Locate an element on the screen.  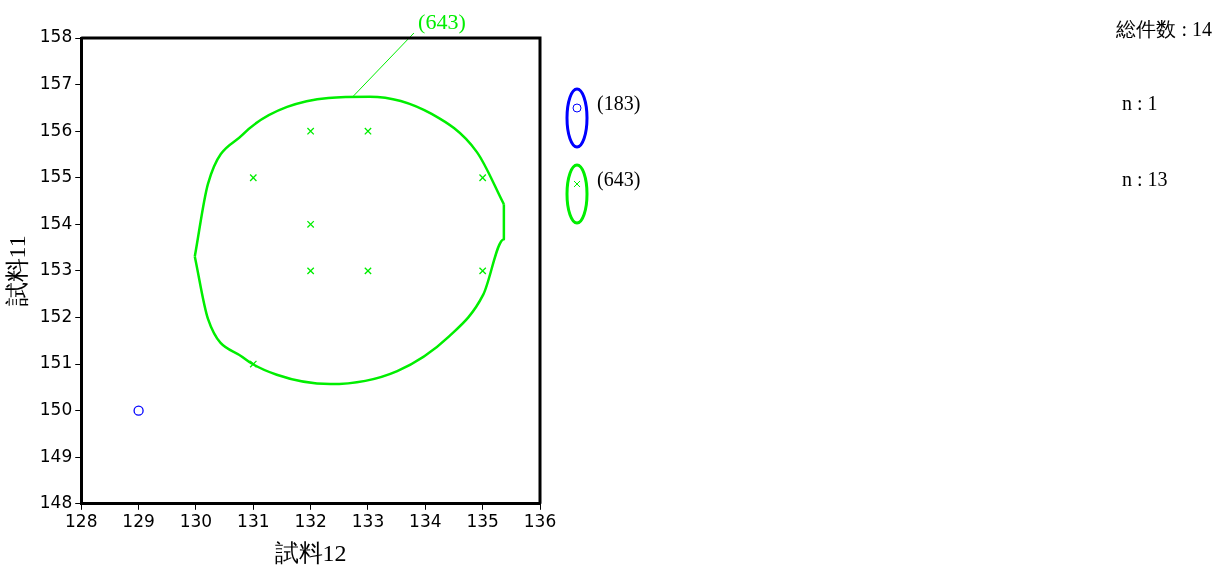
x-tick-label: 129 is located at coordinates (138, 521).